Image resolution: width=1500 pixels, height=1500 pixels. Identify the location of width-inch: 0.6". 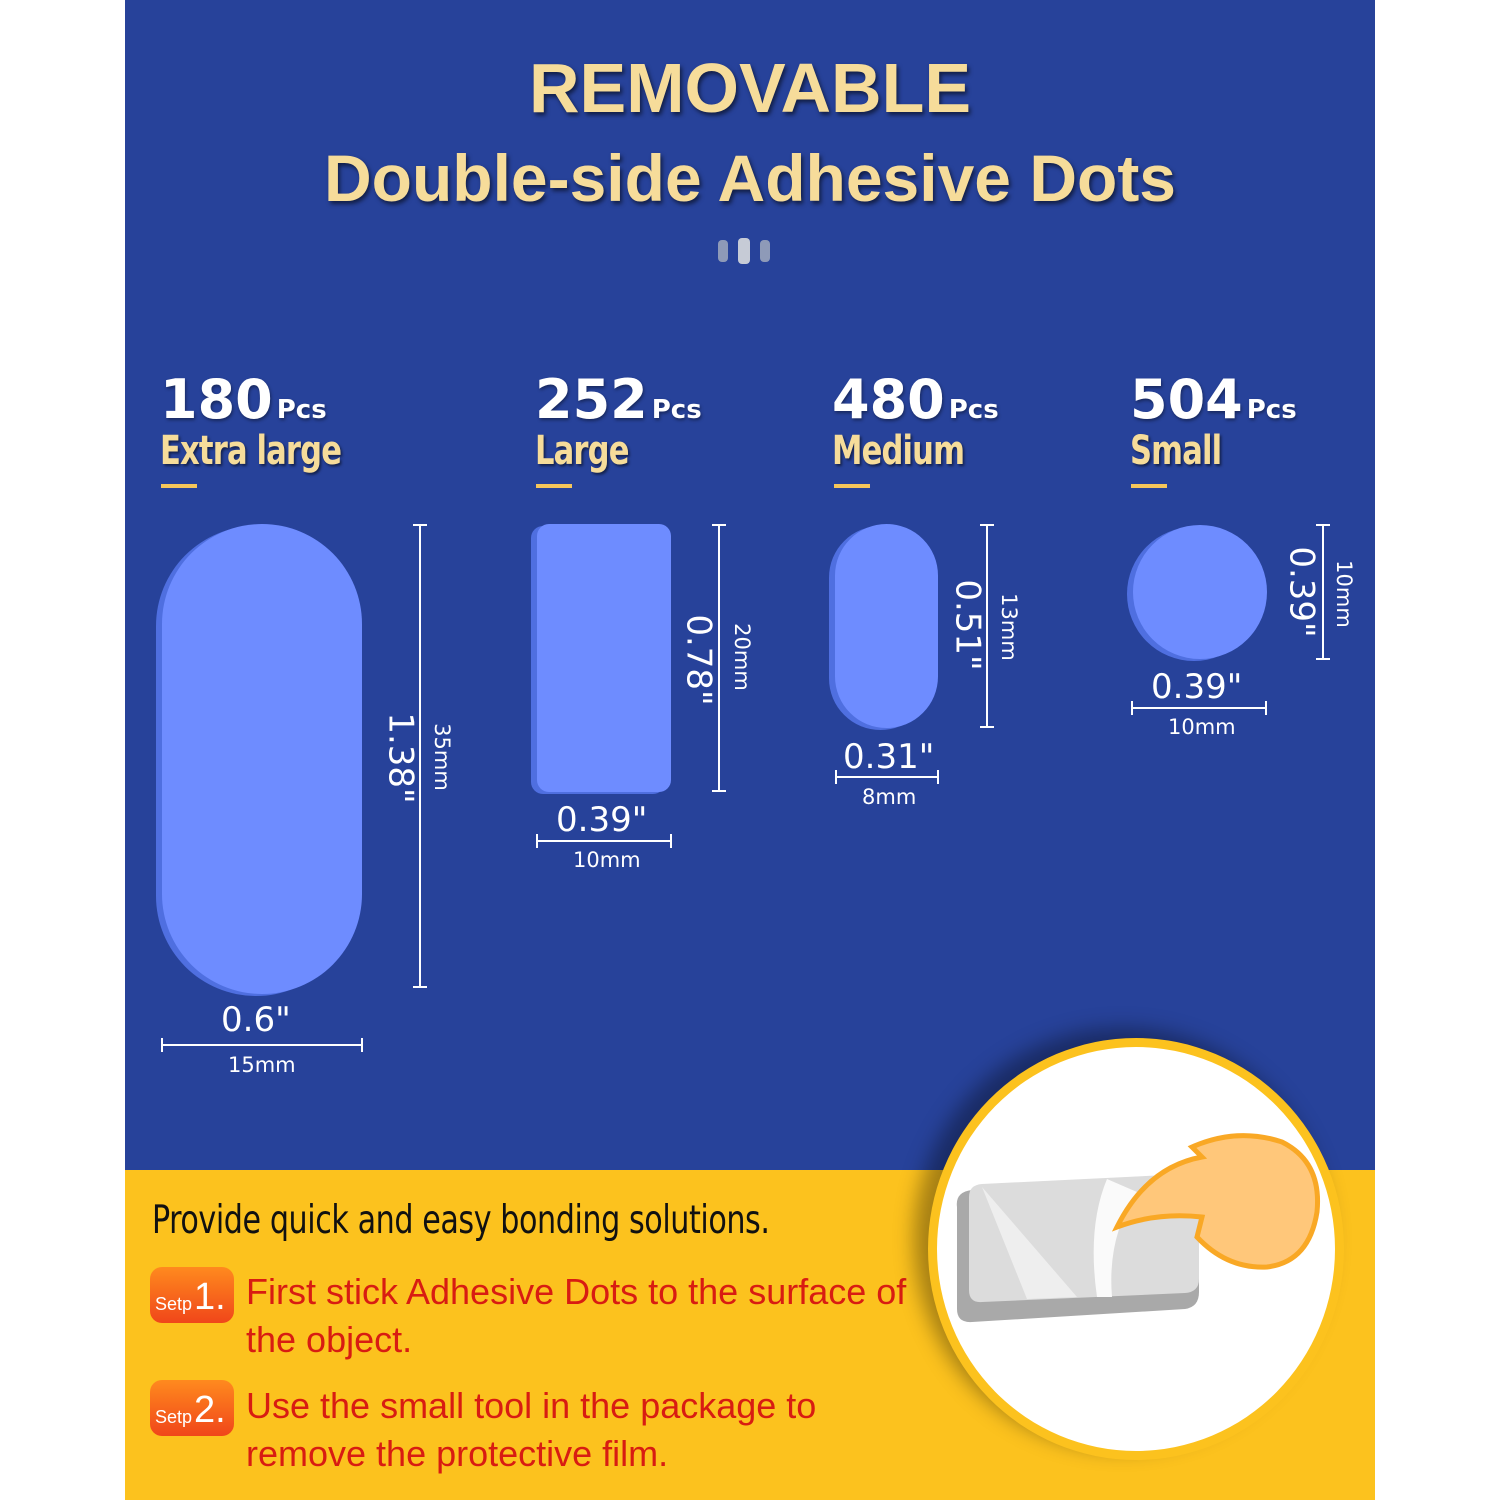
(256, 1020).